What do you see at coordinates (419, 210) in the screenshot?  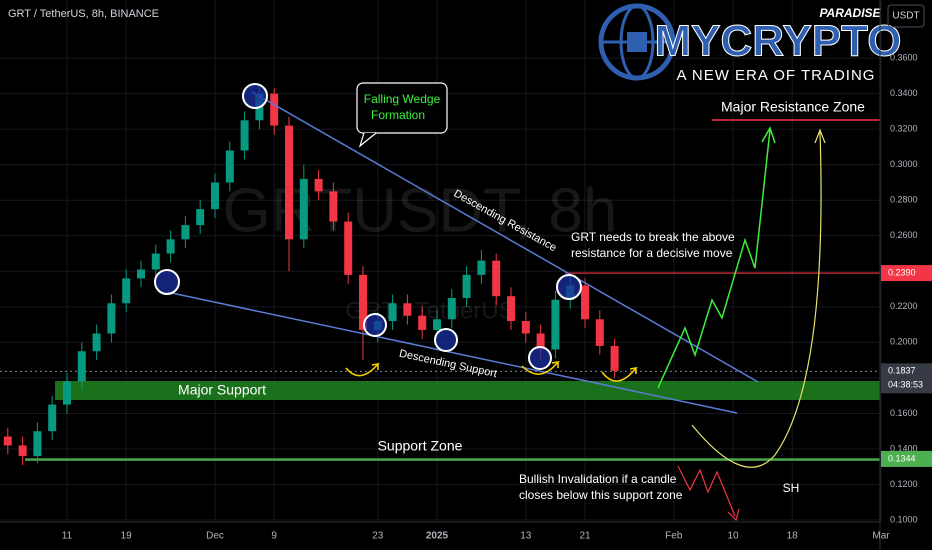 I see `watermark: GRTUSDT, 8h` at bounding box center [419, 210].